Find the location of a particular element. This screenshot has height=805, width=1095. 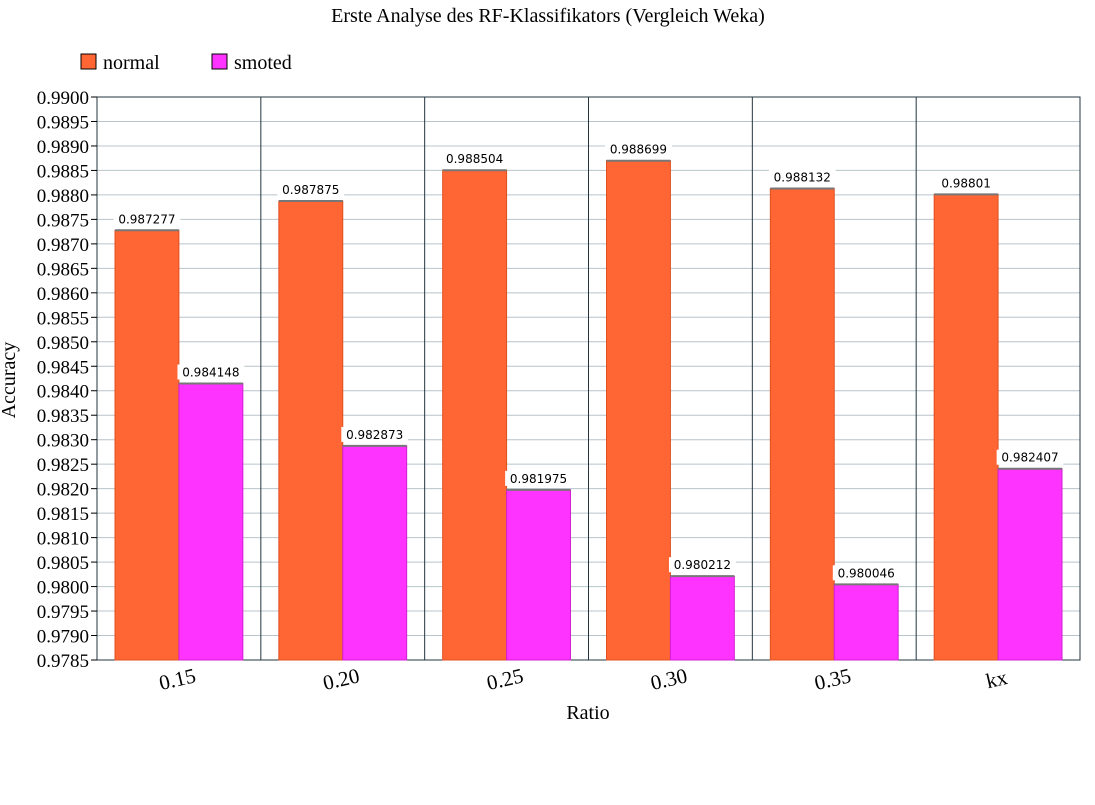

x-axis: 0.15 0.20 0.25 0.30 0.35 kx is located at coordinates (583, 679).